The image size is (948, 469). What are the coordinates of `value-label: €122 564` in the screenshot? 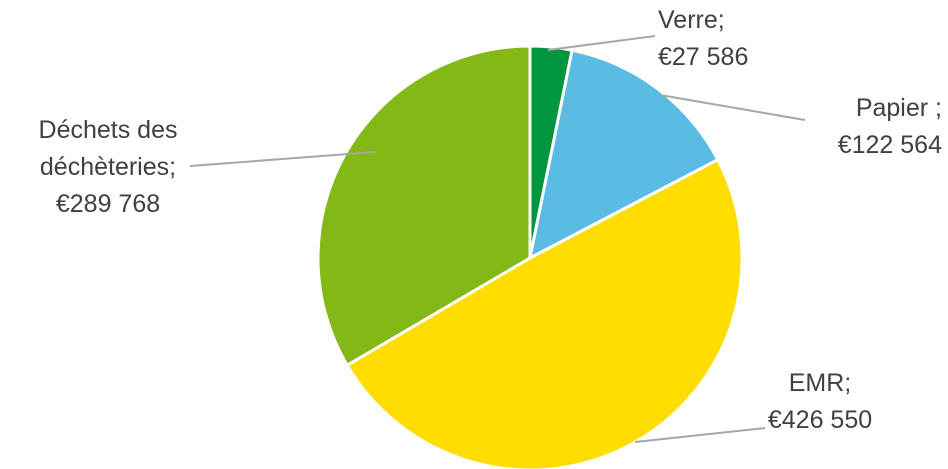 It's located at (889, 145).